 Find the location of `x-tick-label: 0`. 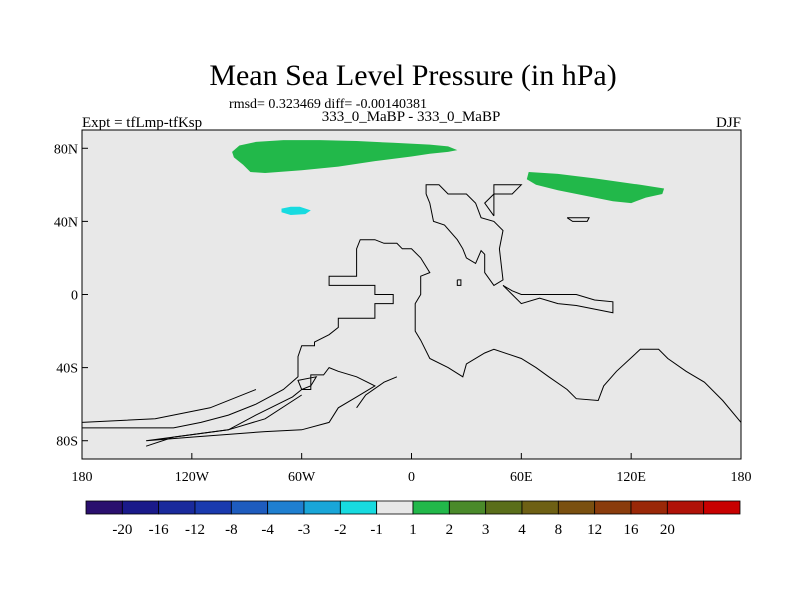

x-tick-label: 0 is located at coordinates (411, 477).